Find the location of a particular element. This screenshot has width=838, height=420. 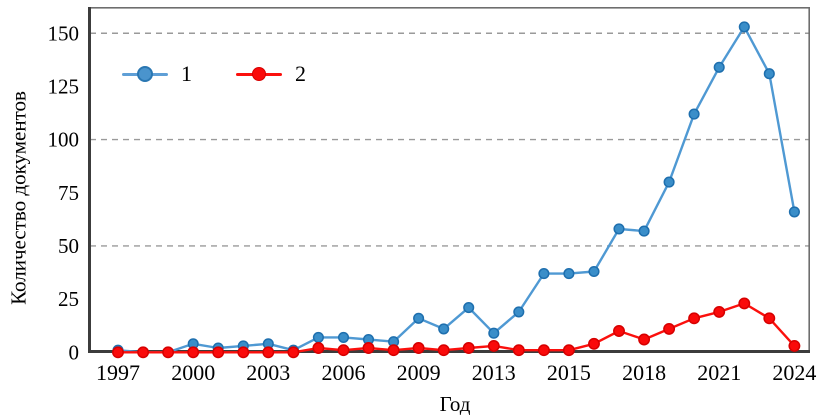

series-2-marker-2013 is located at coordinates (518, 350).